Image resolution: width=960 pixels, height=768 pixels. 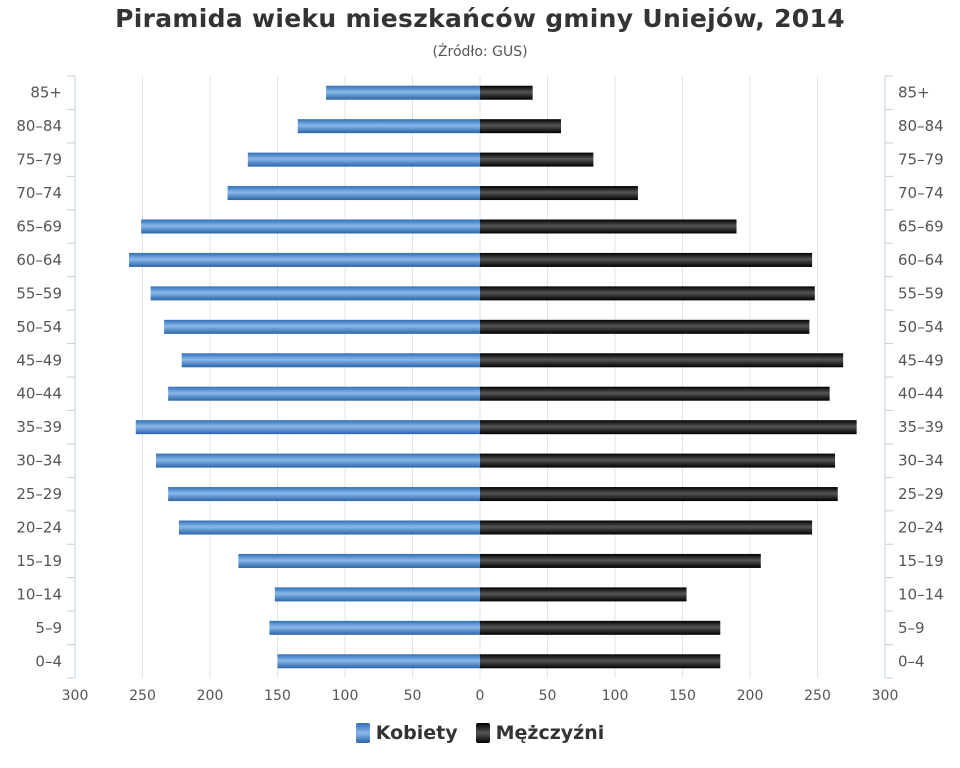 What do you see at coordinates (921, 260) in the screenshot?
I see `category-label-right: 60–64` at bounding box center [921, 260].